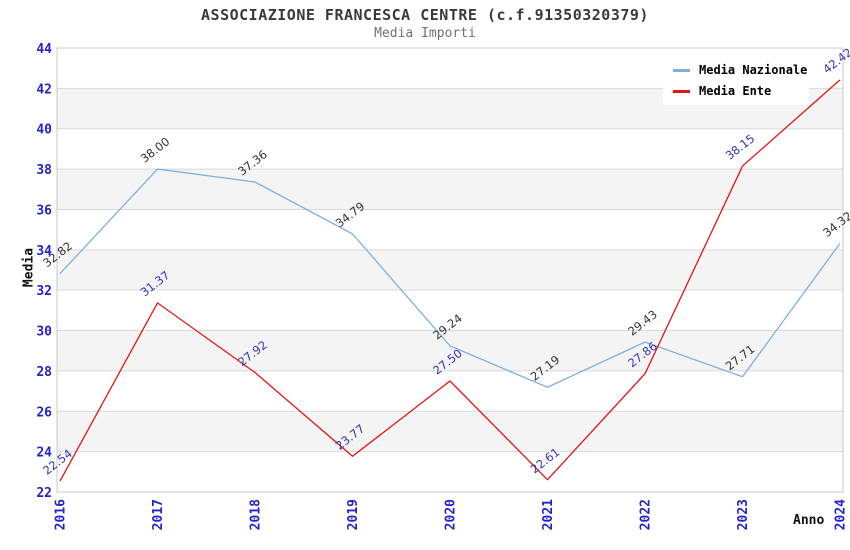 The width and height of the screenshot is (850, 550). I want to click on x-axis-tick-label: 2018, so click(256, 514).